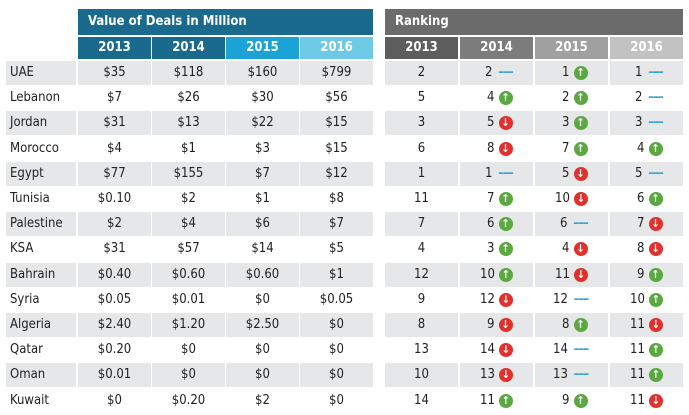  What do you see at coordinates (336, 198) in the screenshot?
I see `deal-value: $8` at bounding box center [336, 198].